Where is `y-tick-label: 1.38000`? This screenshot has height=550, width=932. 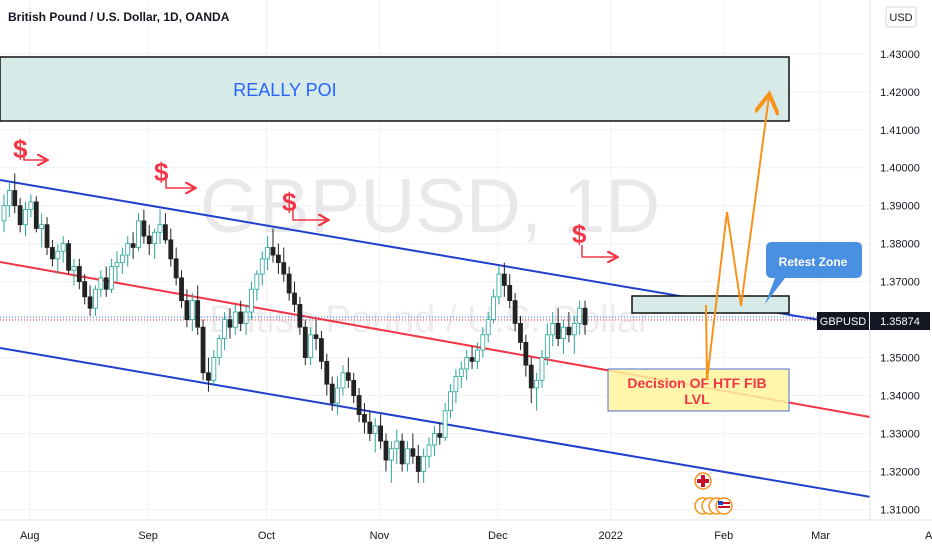
y-tick-label: 1.38000 is located at coordinates (900, 245).